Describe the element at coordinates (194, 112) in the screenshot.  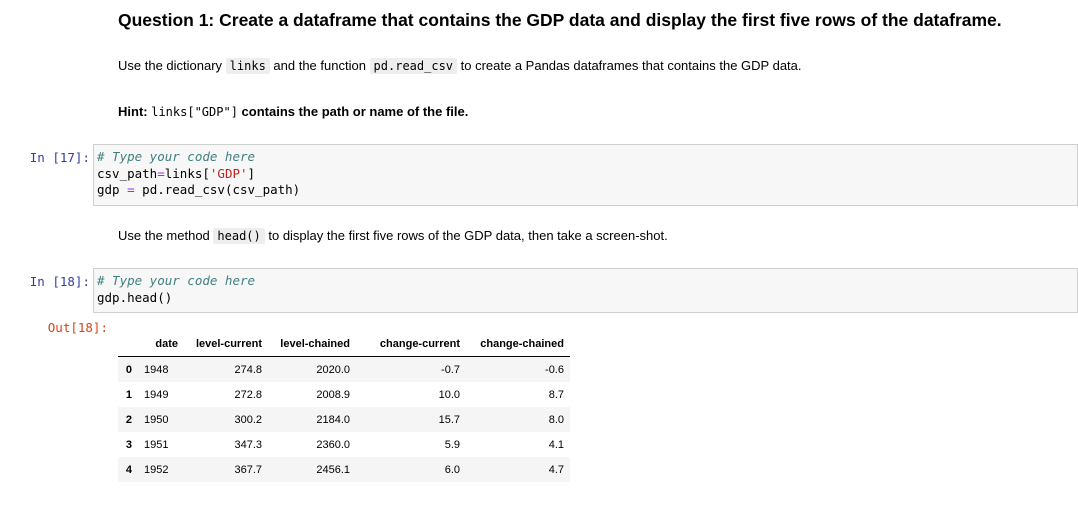
I see `inline-code-links-gdp: links["GDP"]` at that location.